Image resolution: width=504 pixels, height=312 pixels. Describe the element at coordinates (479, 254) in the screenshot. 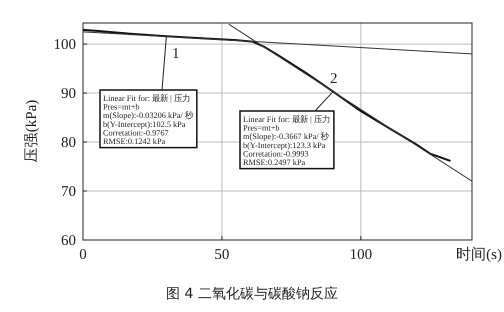

I see `x-axis-title: 时间(s)` at that location.